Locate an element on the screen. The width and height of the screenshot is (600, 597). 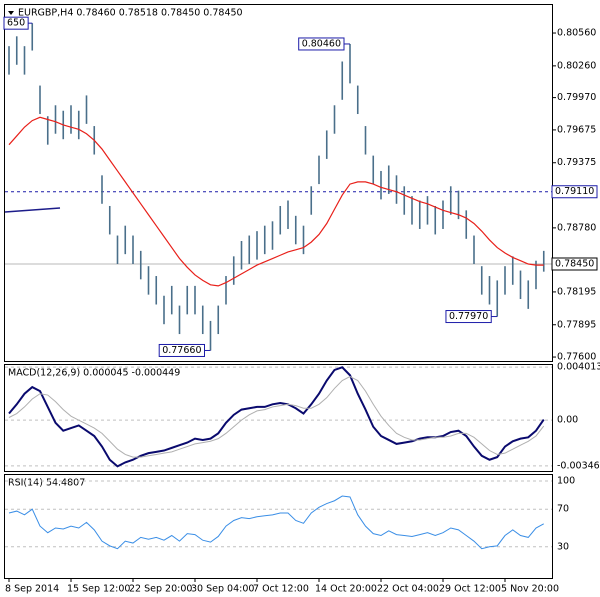
annotation-label: 650 is located at coordinates (16, 23).